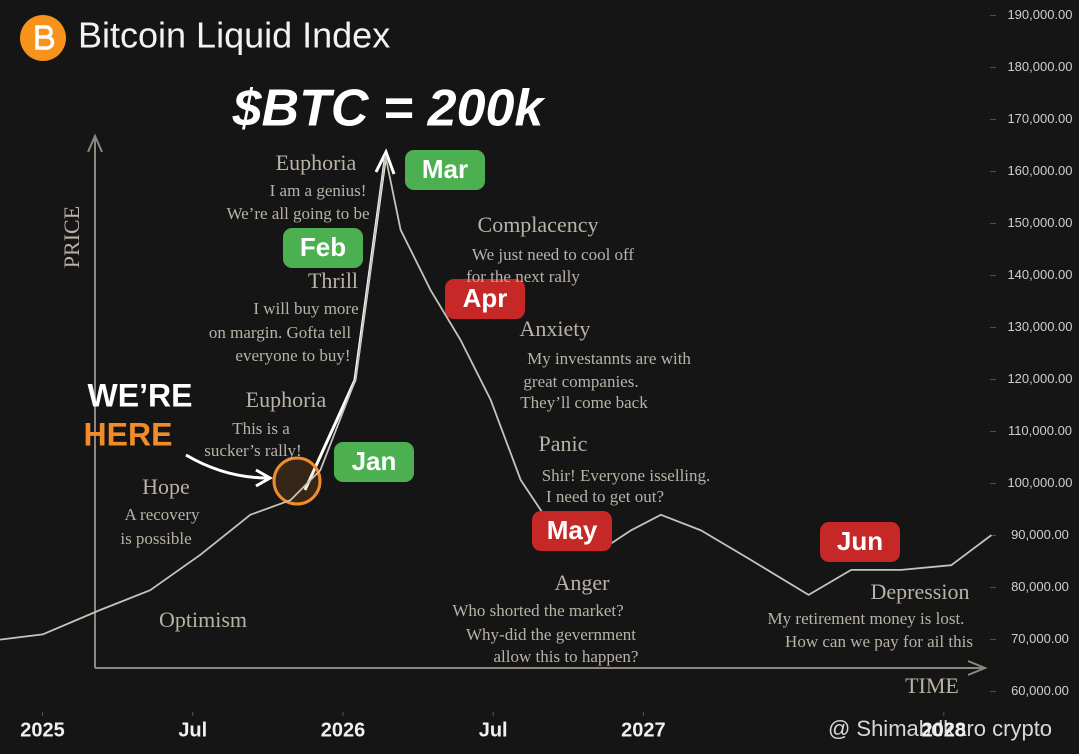  Describe the element at coordinates (227, 466) in the screenshot. I see `here-arrow` at that location.